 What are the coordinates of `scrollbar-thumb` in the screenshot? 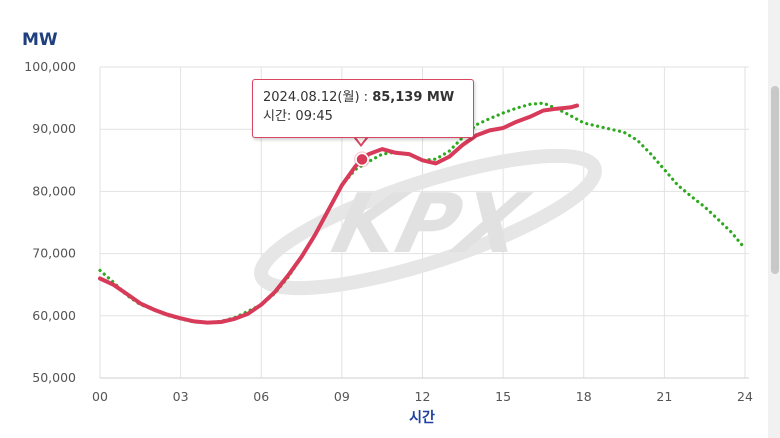 It's located at (775, 180).